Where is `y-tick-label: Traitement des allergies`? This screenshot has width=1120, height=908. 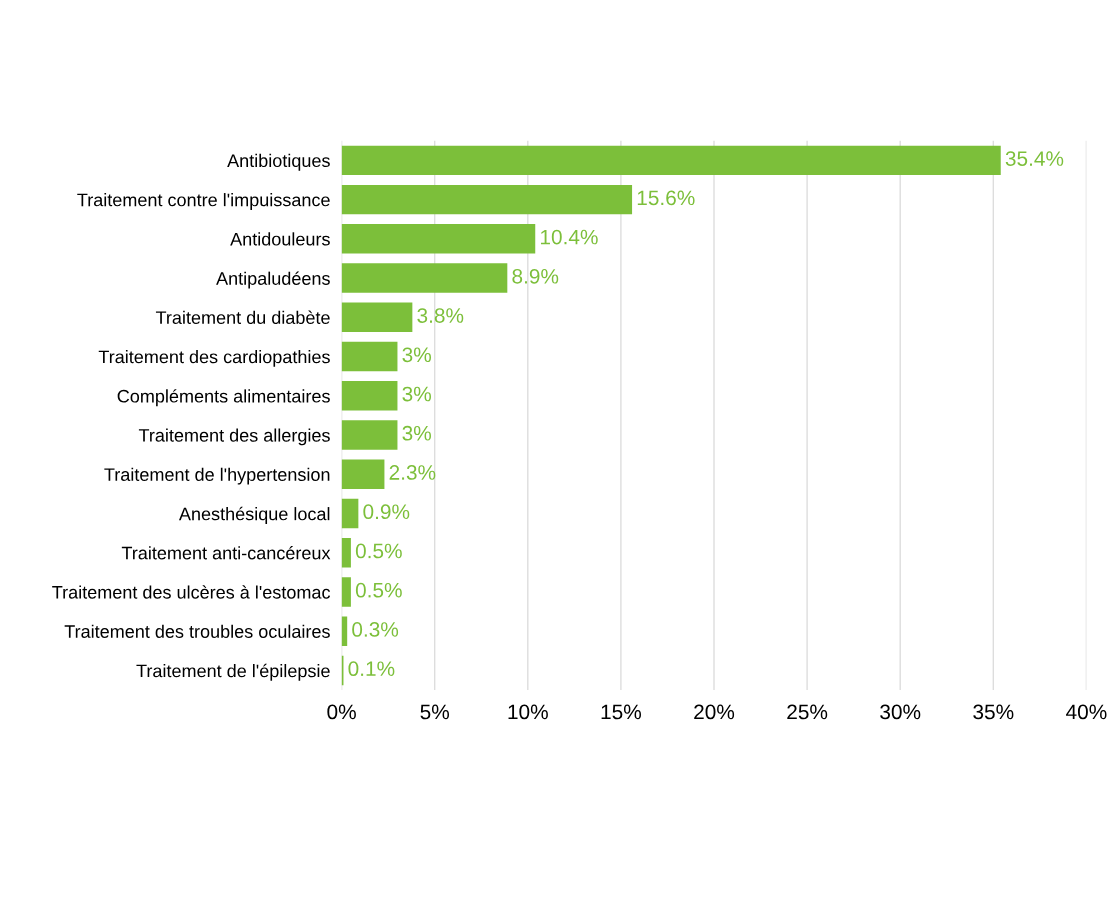 y-tick-label: Traitement des allergies is located at coordinates (234, 437).